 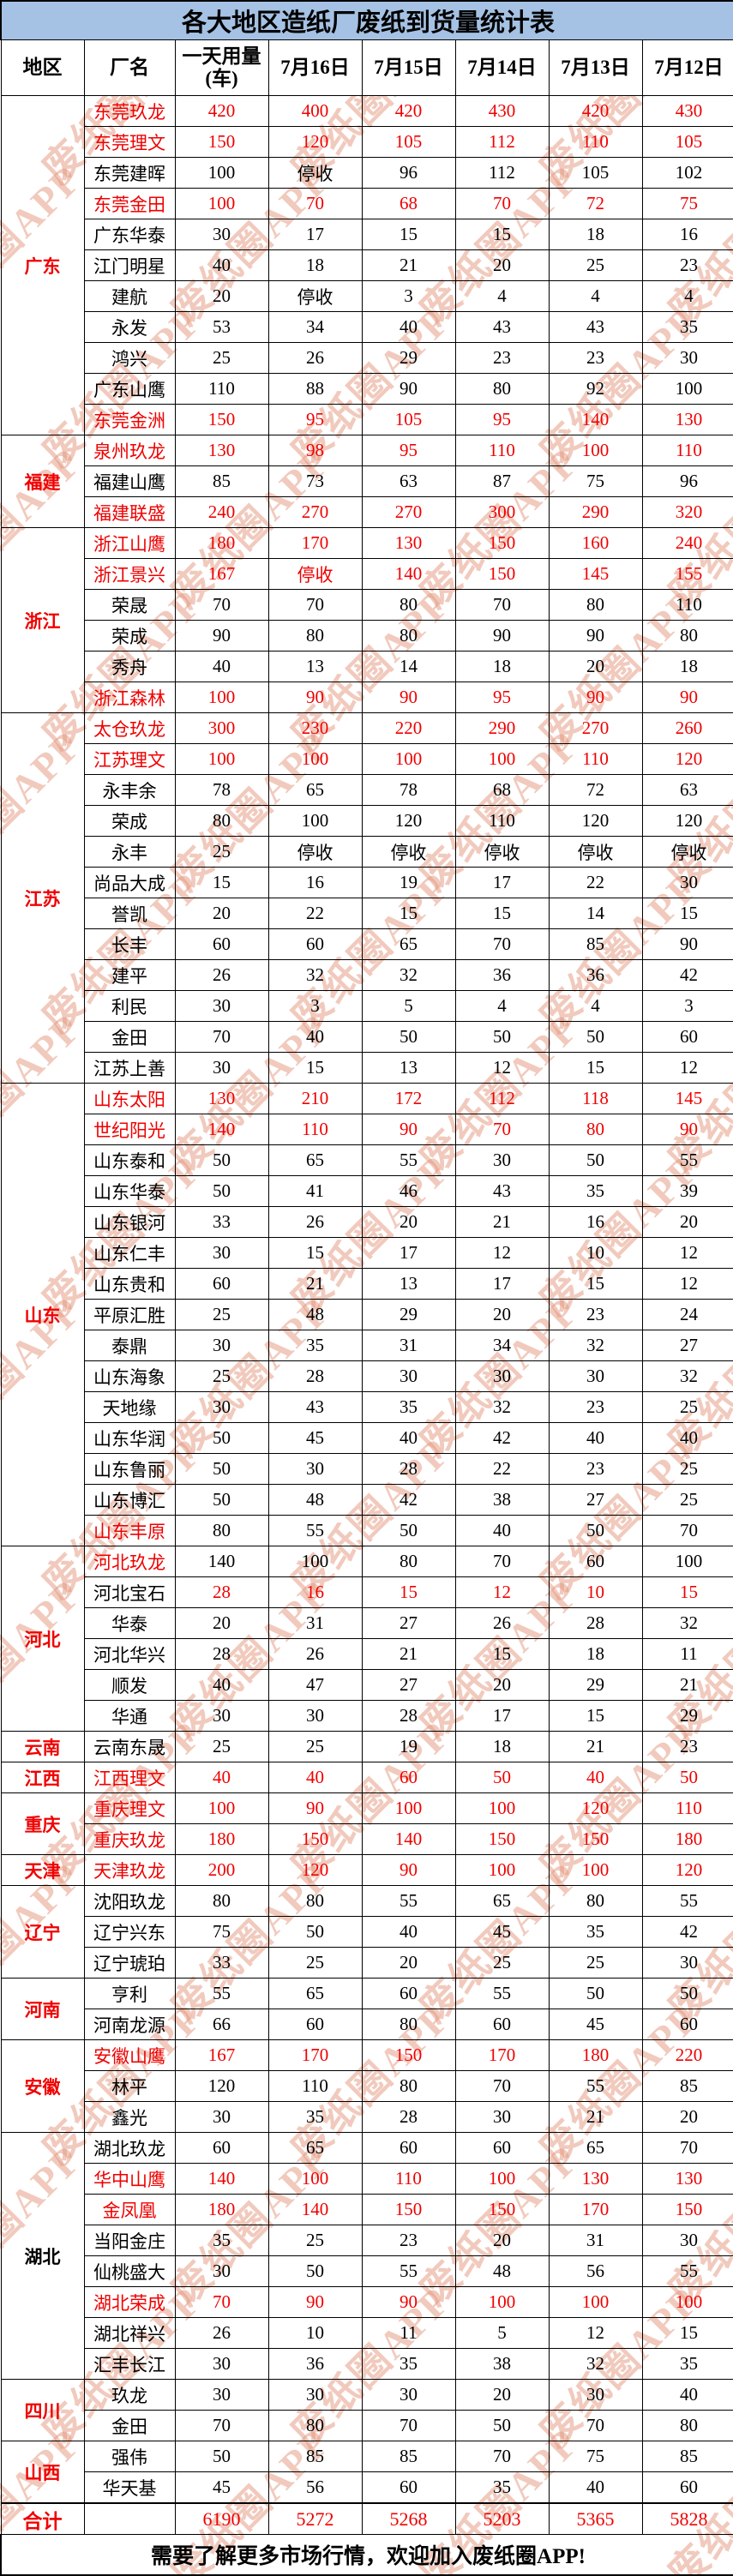 What do you see at coordinates (315, 2487) in the screenshot?
I see `value-cell: 56` at bounding box center [315, 2487].